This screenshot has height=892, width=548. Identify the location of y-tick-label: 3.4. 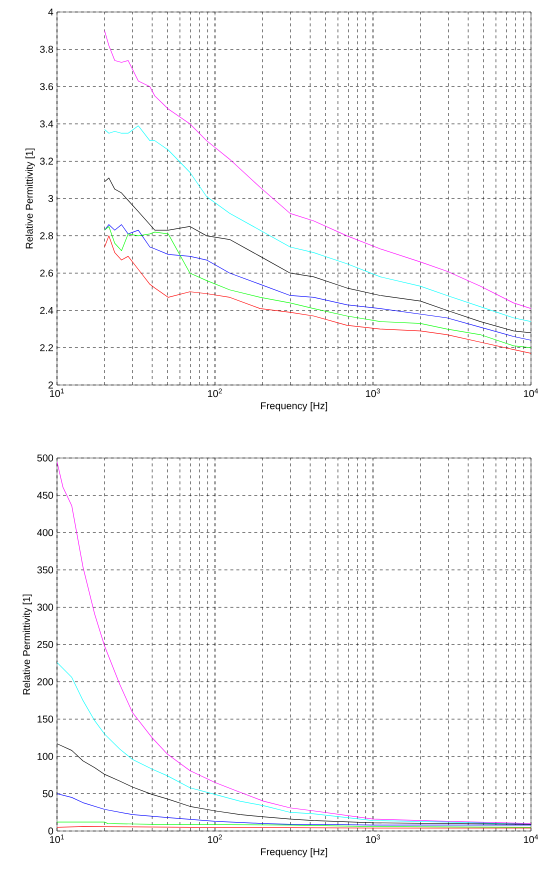
(47, 124).